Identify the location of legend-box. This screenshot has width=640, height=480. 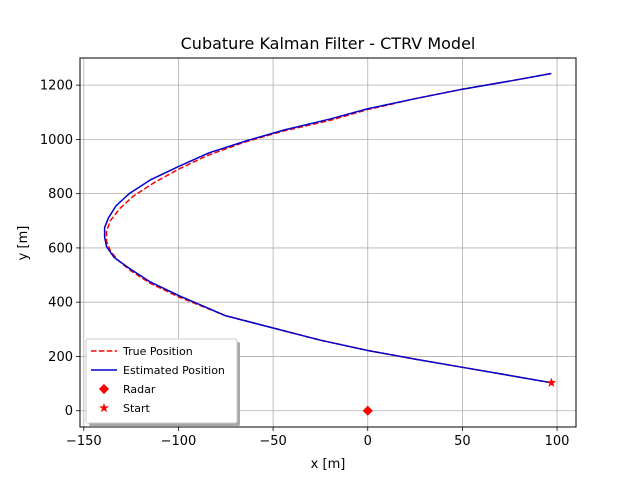
(161, 381).